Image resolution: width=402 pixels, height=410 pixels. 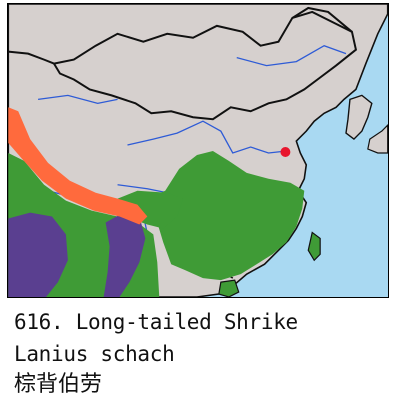 What do you see at coordinates (31, 57) in the screenshot?
I see `west-border` at bounding box center [31, 57].